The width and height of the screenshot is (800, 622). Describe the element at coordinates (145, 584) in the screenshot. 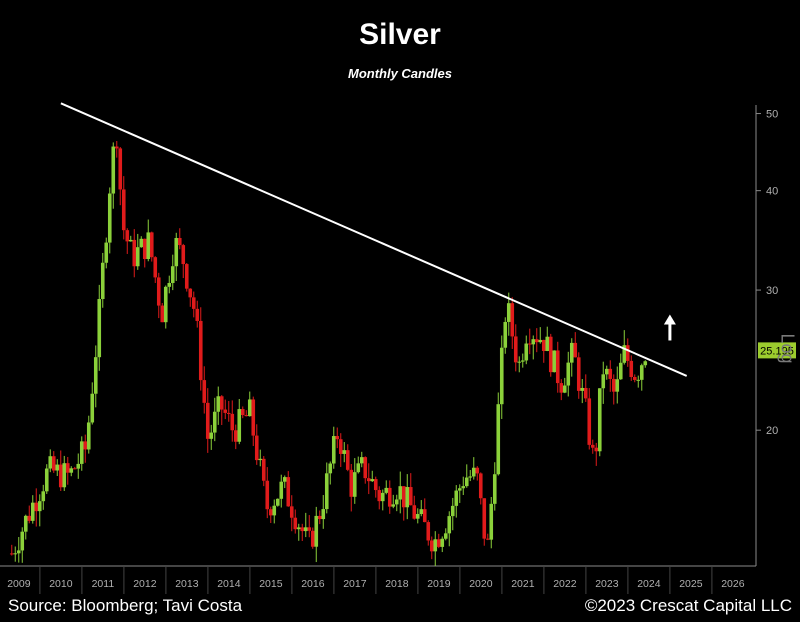

I see `x-tick-label: 2012` at that location.